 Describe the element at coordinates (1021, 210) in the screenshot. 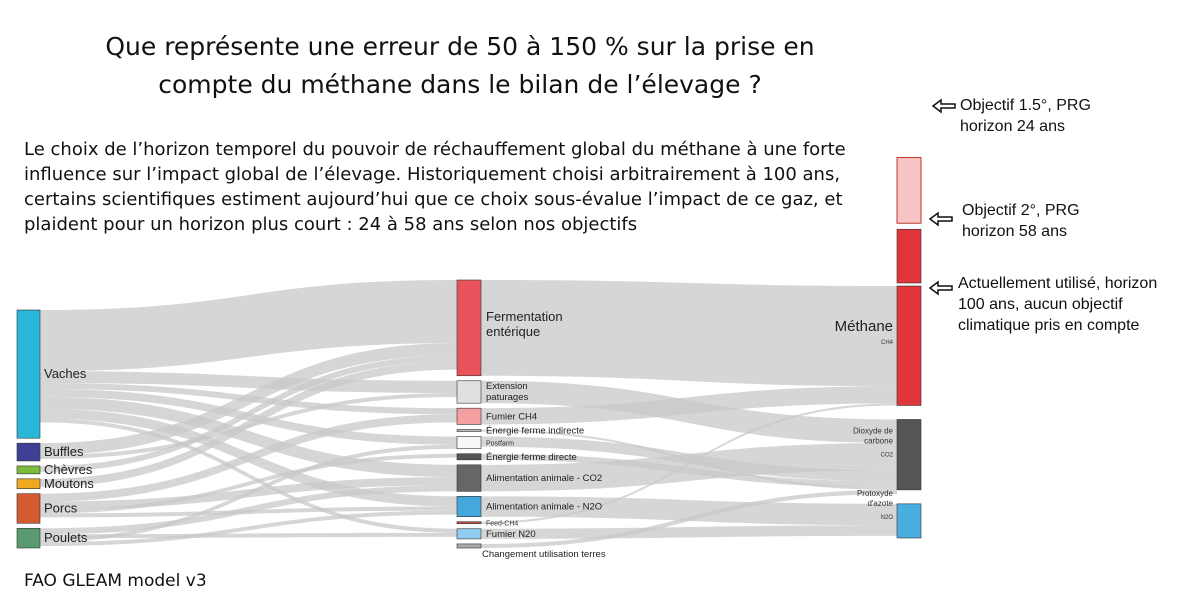

I see `note-horizon-58-line1: Objectif 2°, PRG` at that location.